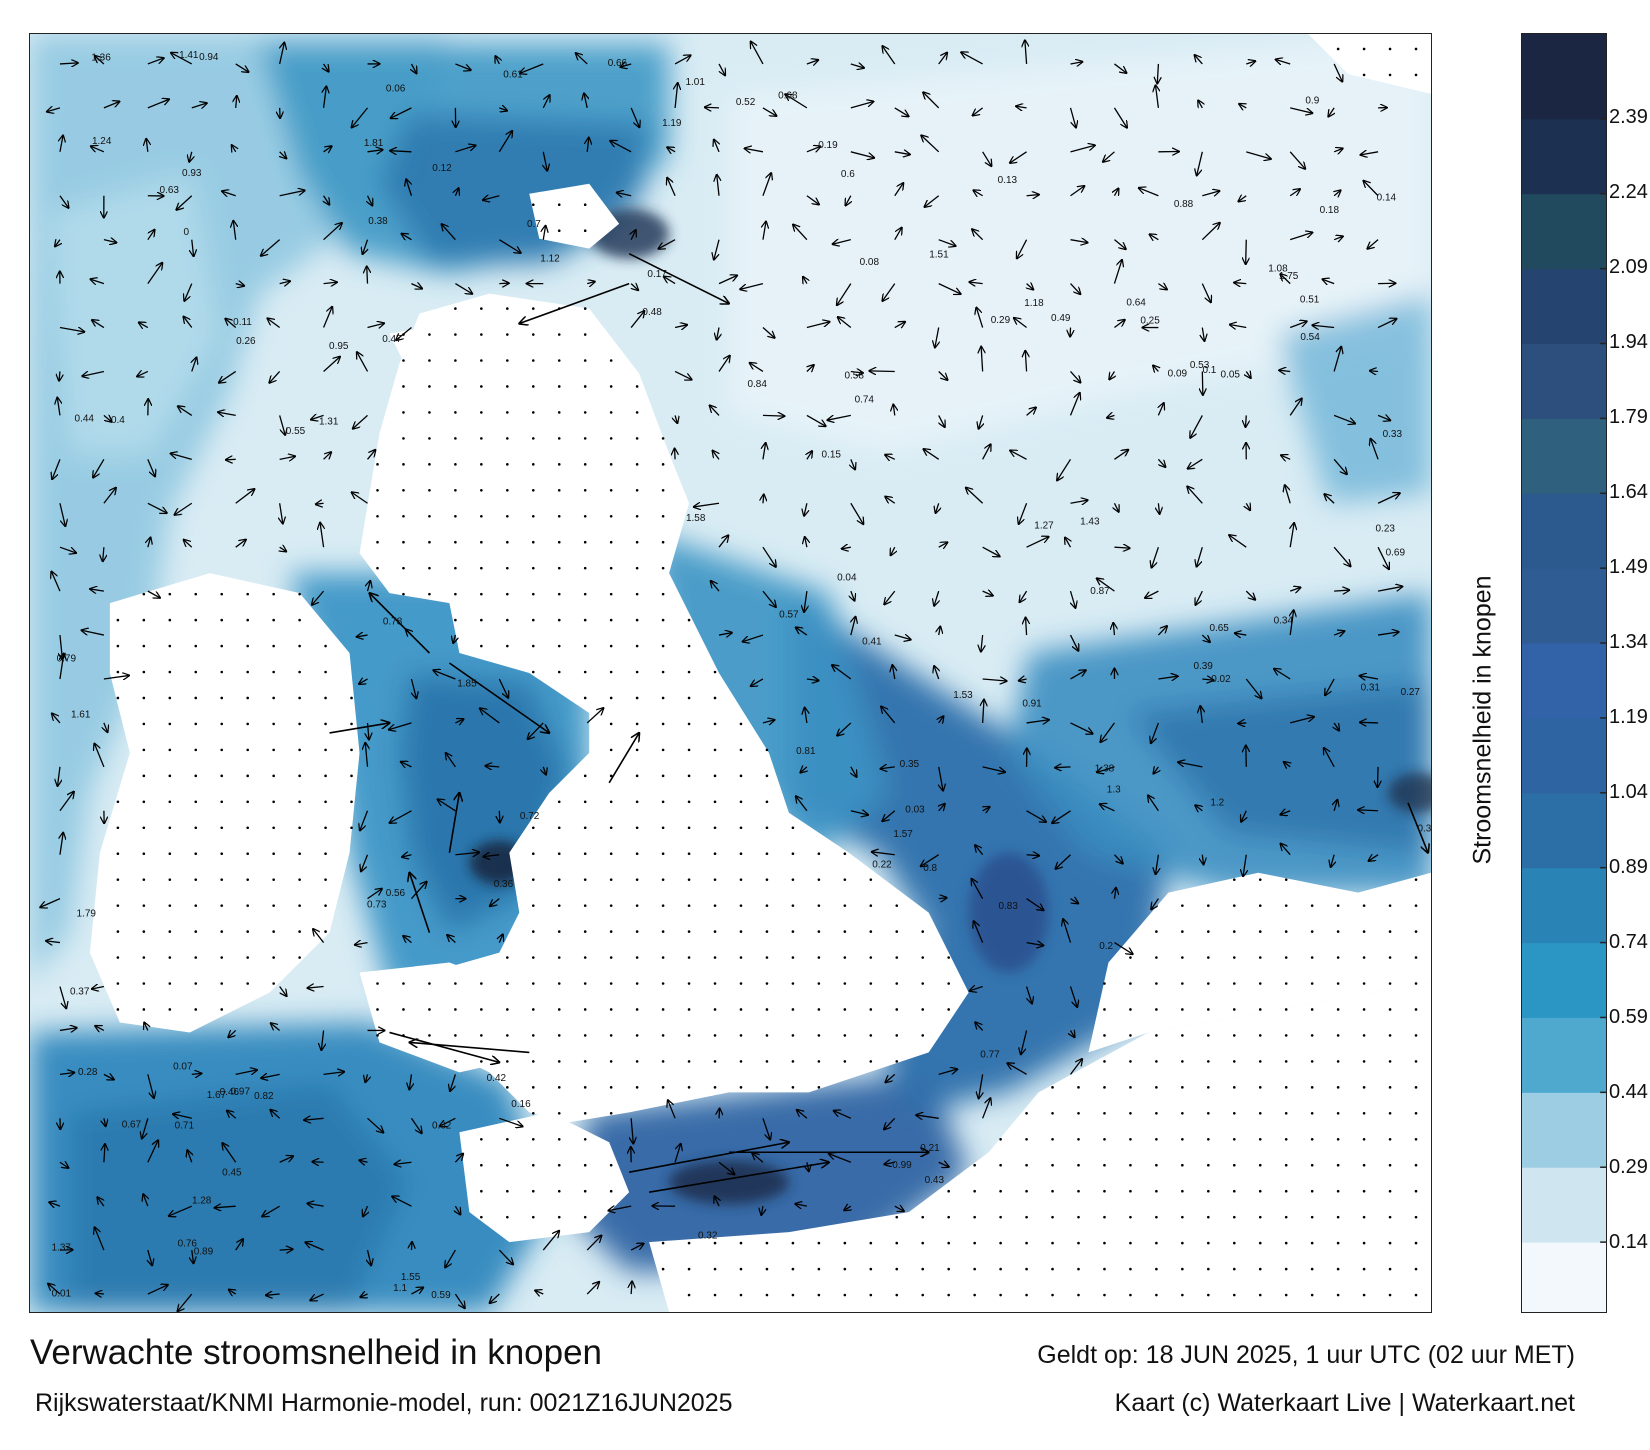  What do you see at coordinates (1114, 790) in the screenshot?
I see `speed-label: 1.3` at bounding box center [1114, 790].